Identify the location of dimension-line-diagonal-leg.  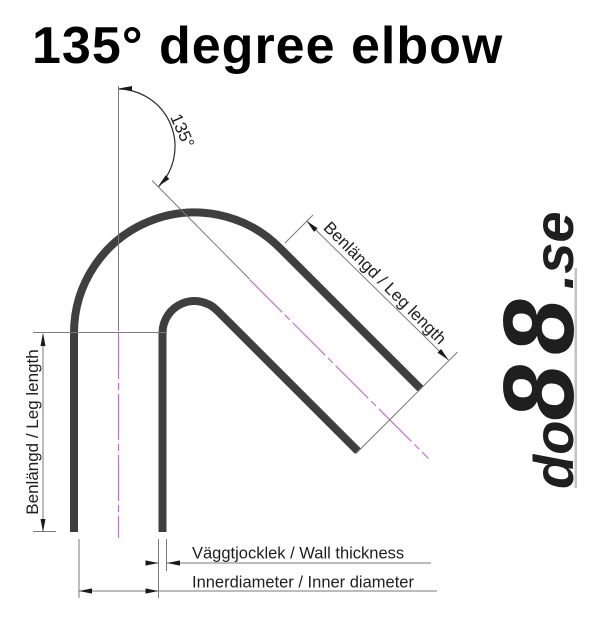
(377, 290).